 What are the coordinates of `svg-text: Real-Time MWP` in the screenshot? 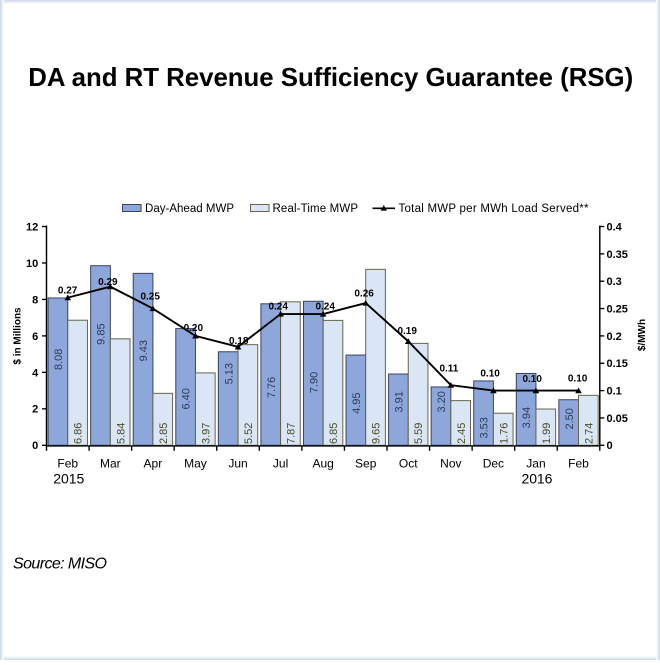 It's located at (316, 209).